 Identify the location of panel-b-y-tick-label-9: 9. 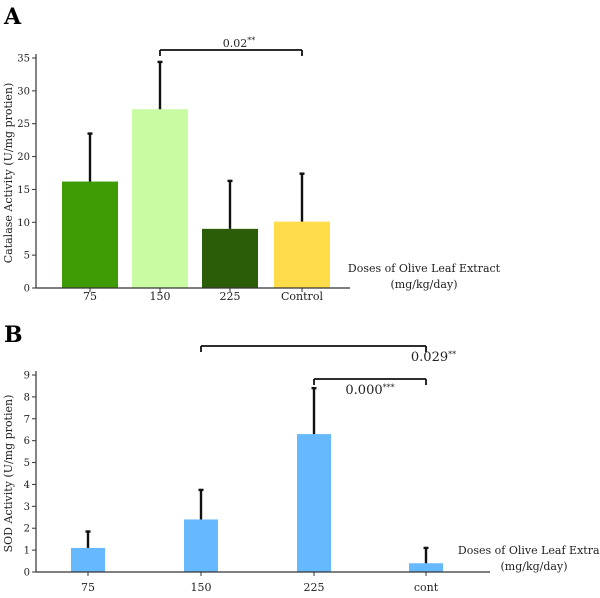
(27, 376).